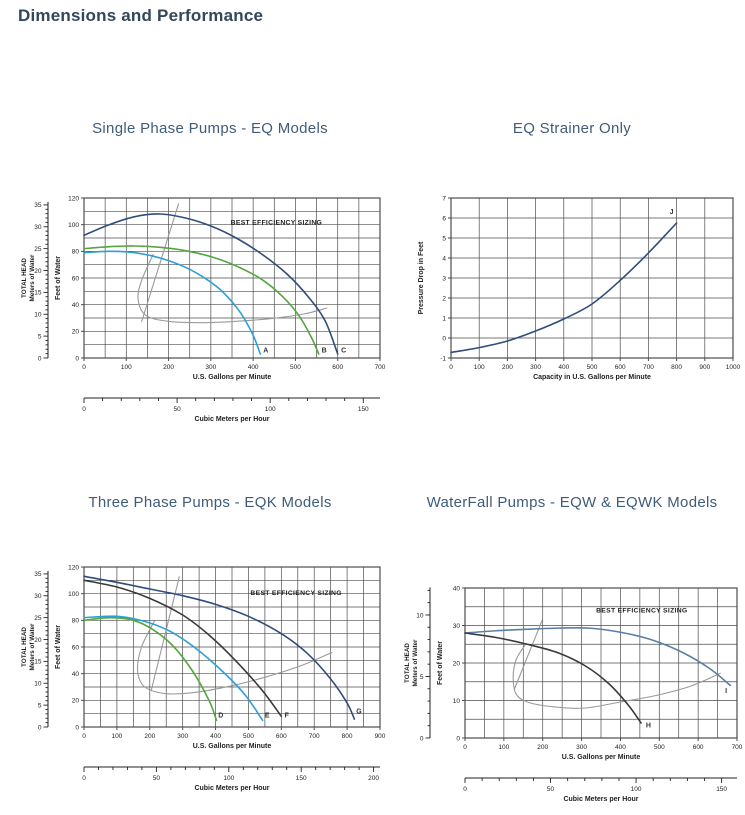 This screenshot has height=815, width=745. Describe the element at coordinates (38, 249) in the screenshot. I see `svg-text: 25` at that location.